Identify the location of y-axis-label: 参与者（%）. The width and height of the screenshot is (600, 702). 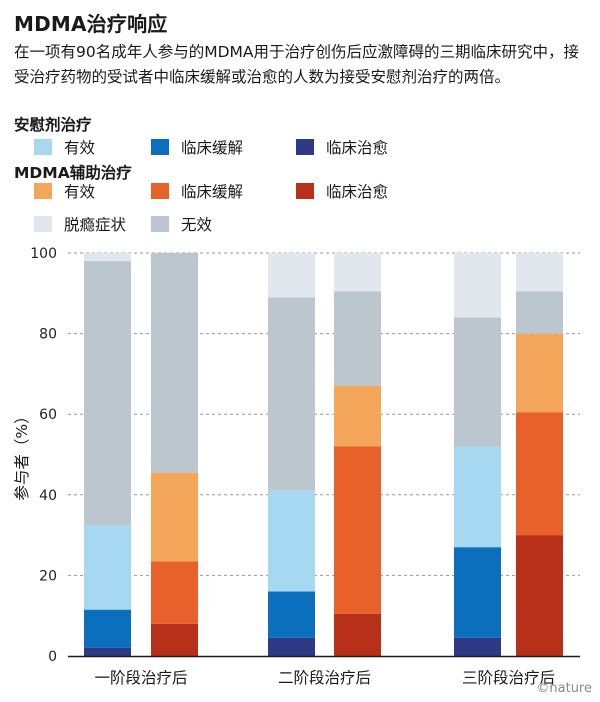
(22, 454).